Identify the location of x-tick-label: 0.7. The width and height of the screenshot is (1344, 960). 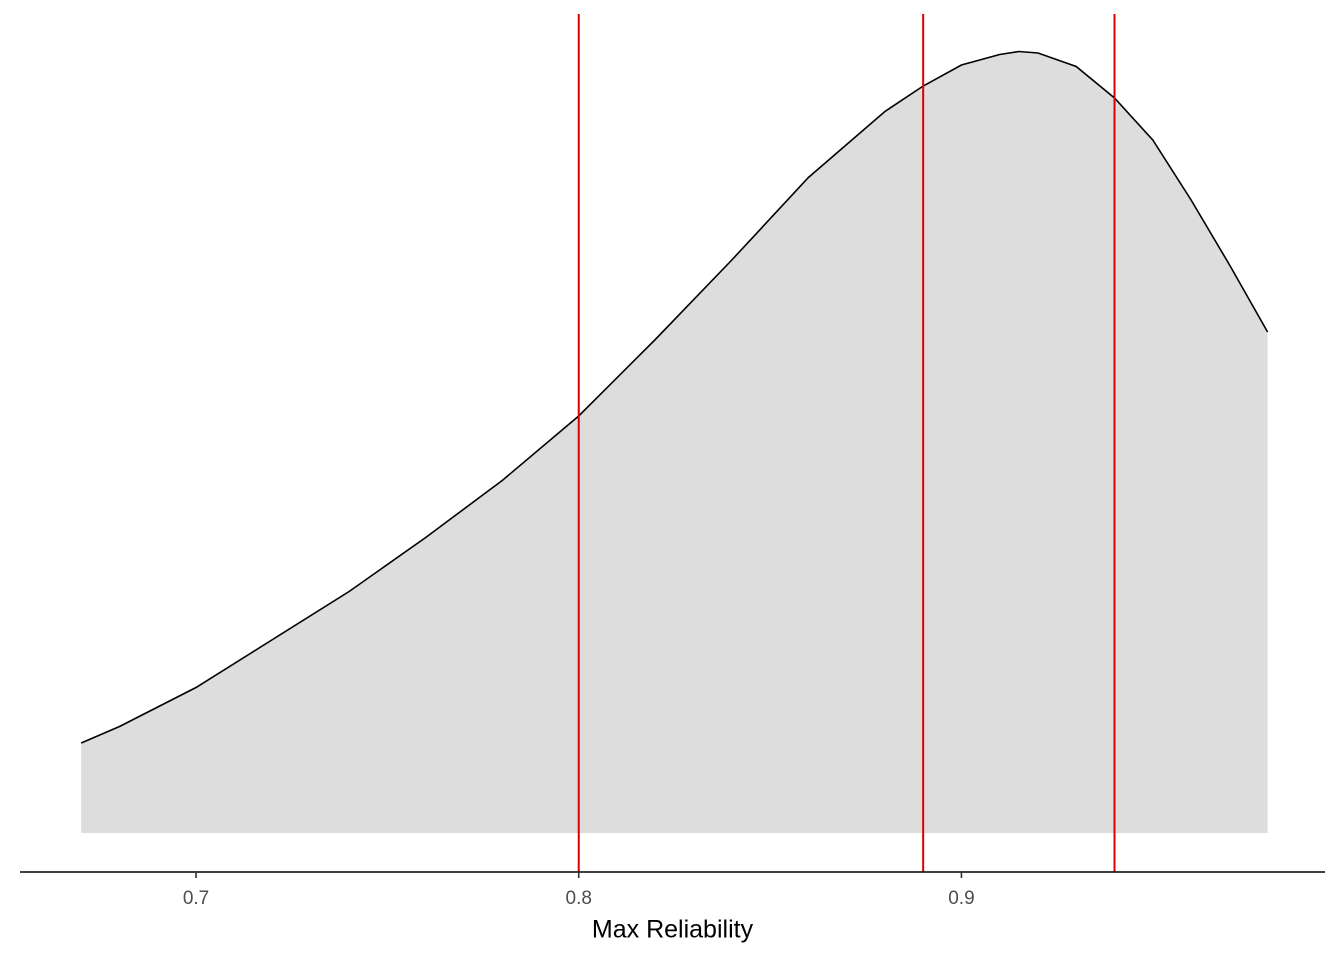
(196, 898).